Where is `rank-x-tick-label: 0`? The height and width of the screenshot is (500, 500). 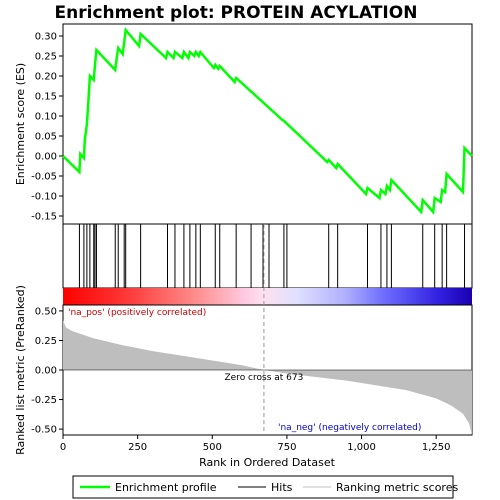
rank-x-tick-label: 0 is located at coordinates (63, 447).